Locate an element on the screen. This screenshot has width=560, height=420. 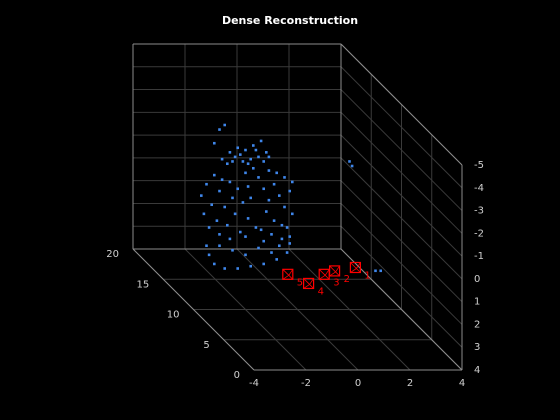
y-tick-label: 20 is located at coordinates (112, 254).